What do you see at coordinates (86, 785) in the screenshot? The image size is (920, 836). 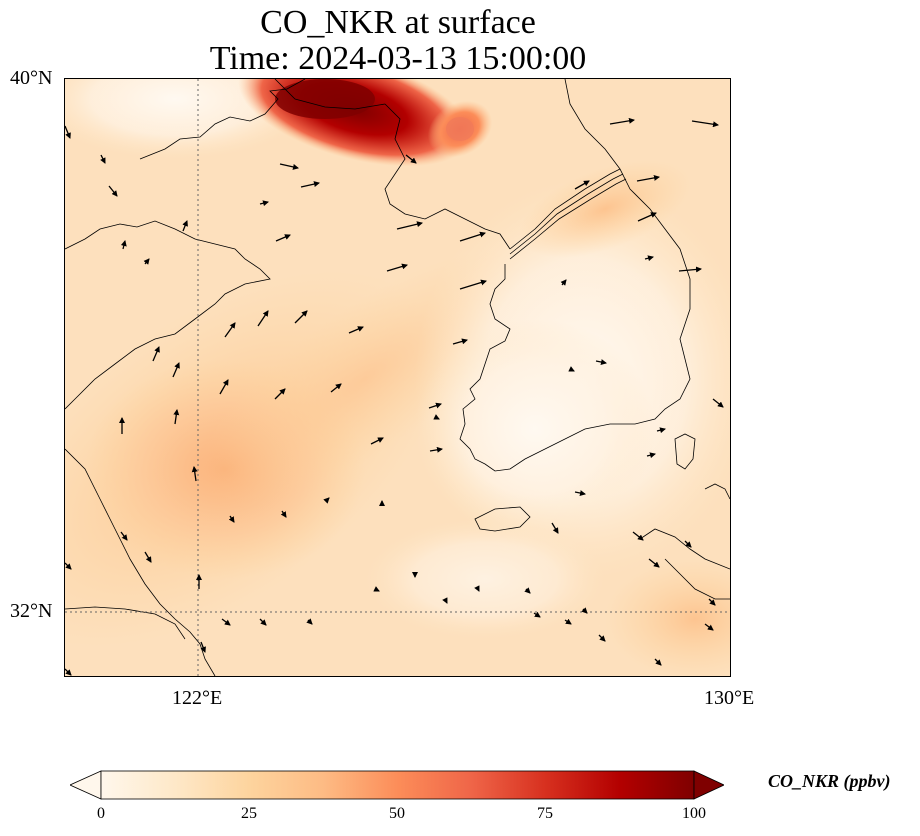 I see `colorbar-min-extend` at bounding box center [86, 785].